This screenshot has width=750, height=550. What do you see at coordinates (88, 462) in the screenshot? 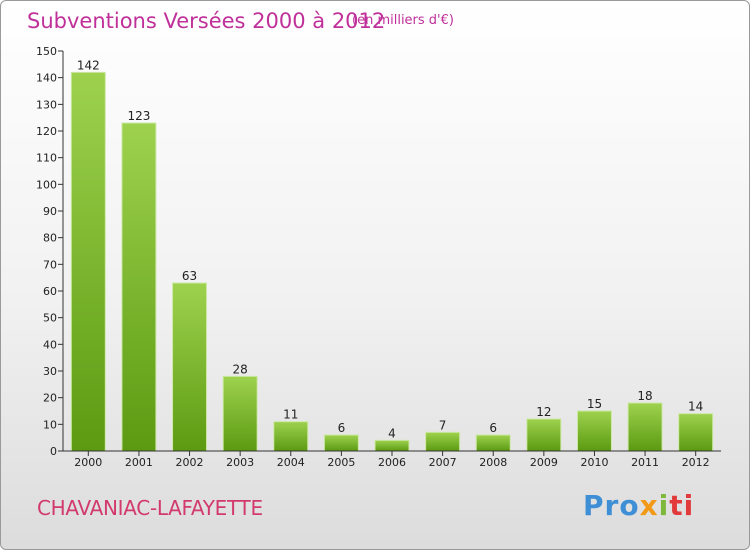
I see `x-tick-label-2000: 2000` at bounding box center [88, 462].